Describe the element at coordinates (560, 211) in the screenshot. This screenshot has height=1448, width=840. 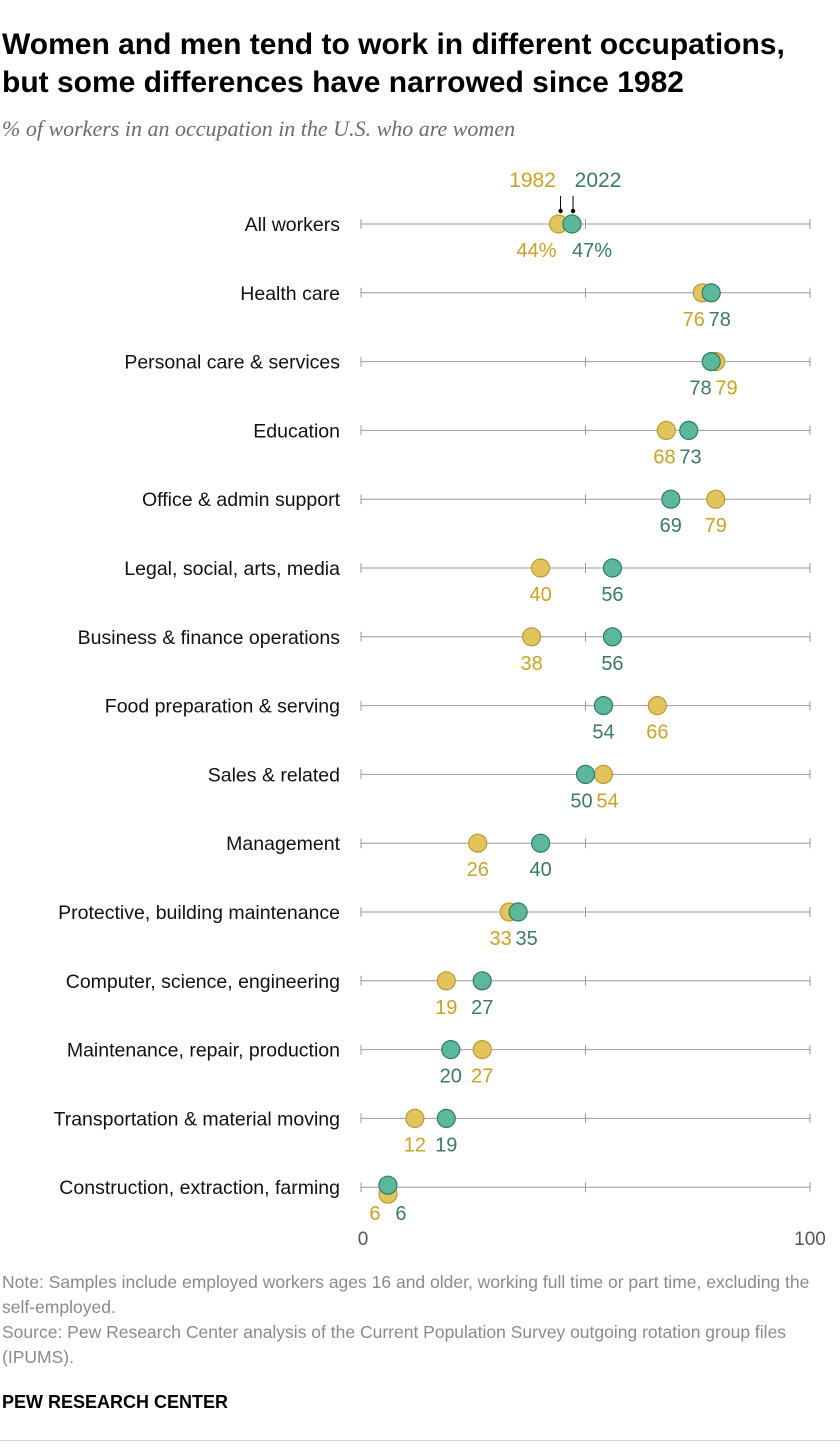
I see `legend-leader-dot-1982` at that location.